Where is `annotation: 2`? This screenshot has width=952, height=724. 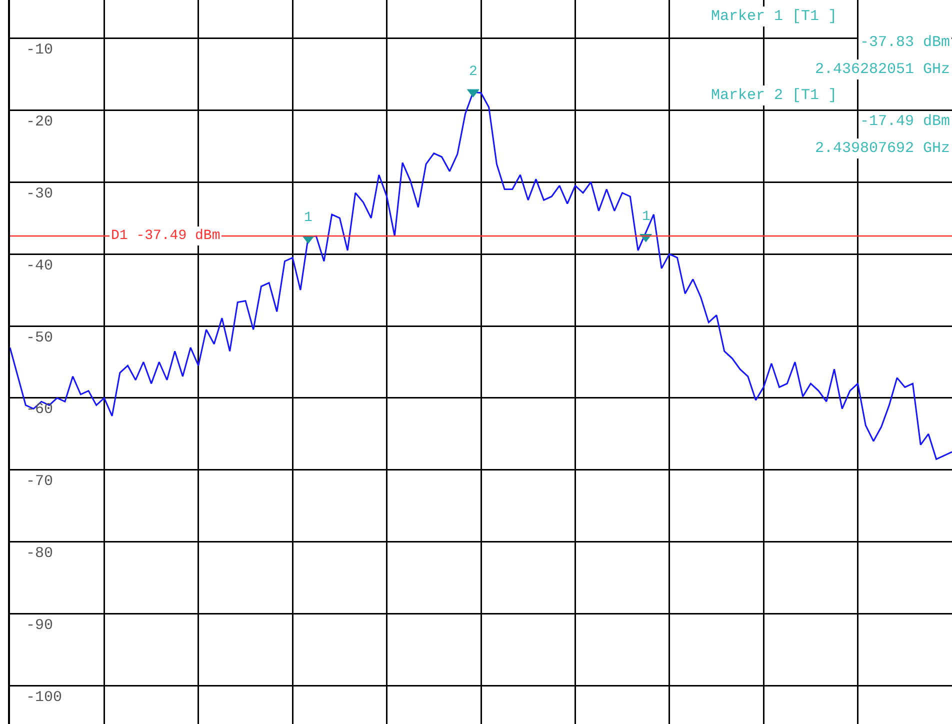 annotation: 2 is located at coordinates (473, 72).